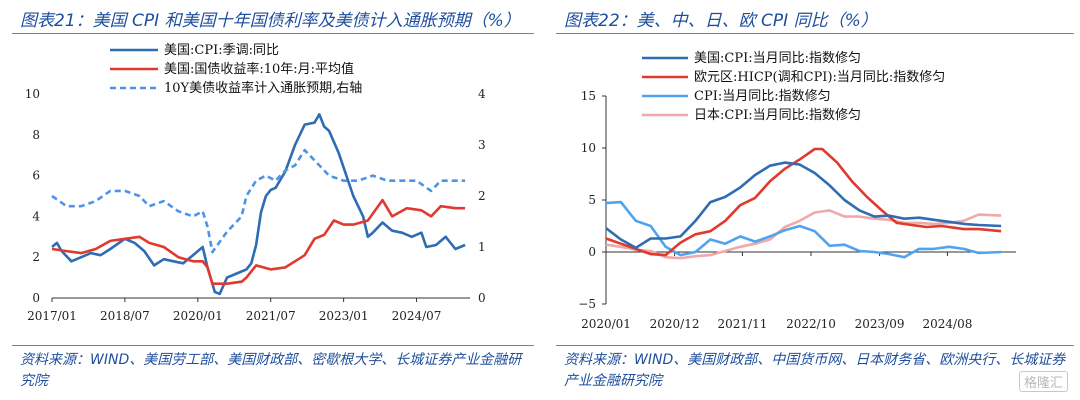 This screenshot has width=1080, height=400. I want to click on x-tick-label: 2020/12, so click(675, 324).